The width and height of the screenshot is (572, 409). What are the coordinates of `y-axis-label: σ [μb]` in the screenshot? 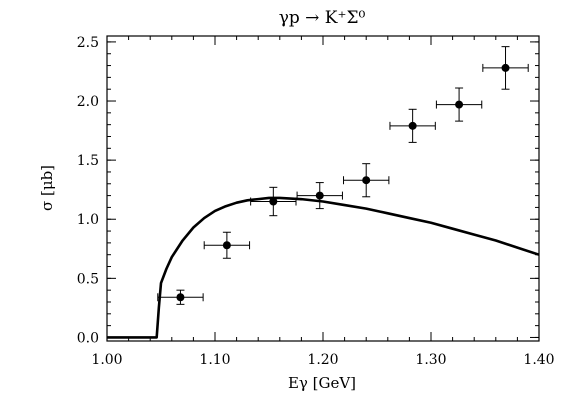 It's located at (47, 188).